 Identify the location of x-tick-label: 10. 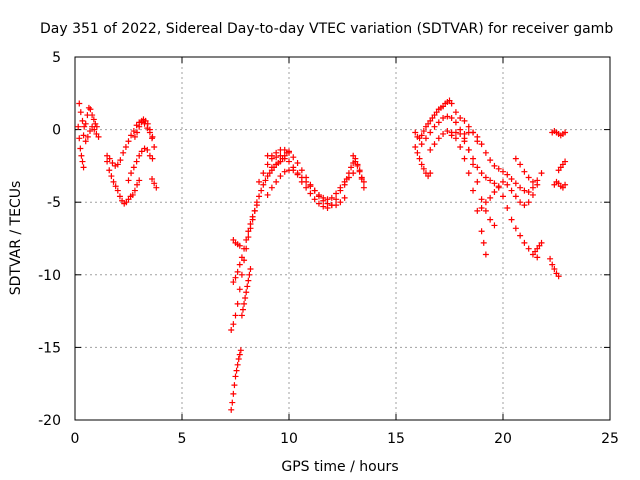
(289, 439).